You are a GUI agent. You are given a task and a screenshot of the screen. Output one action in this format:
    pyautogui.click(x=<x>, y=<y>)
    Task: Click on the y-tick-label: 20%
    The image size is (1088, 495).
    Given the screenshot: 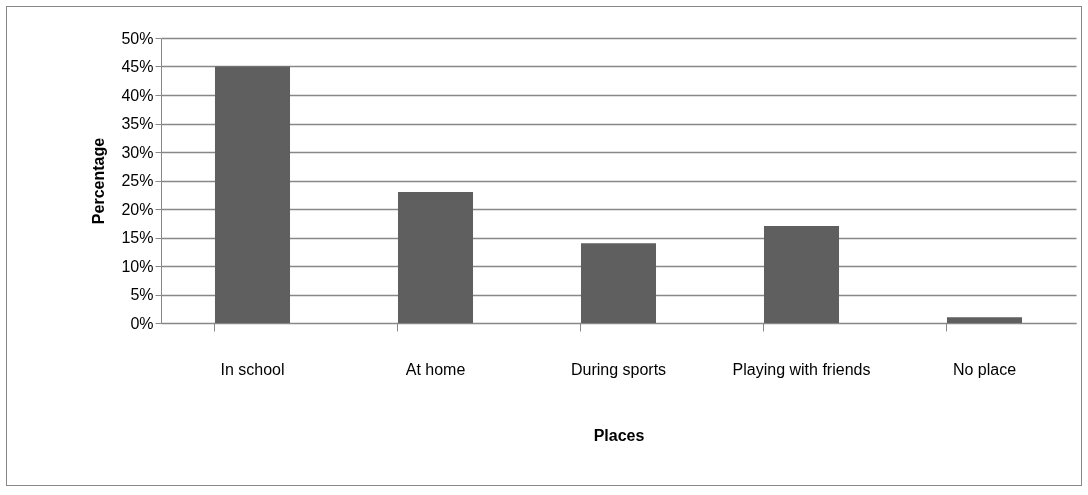 What is the action you would take?
    pyautogui.click(x=137, y=209)
    